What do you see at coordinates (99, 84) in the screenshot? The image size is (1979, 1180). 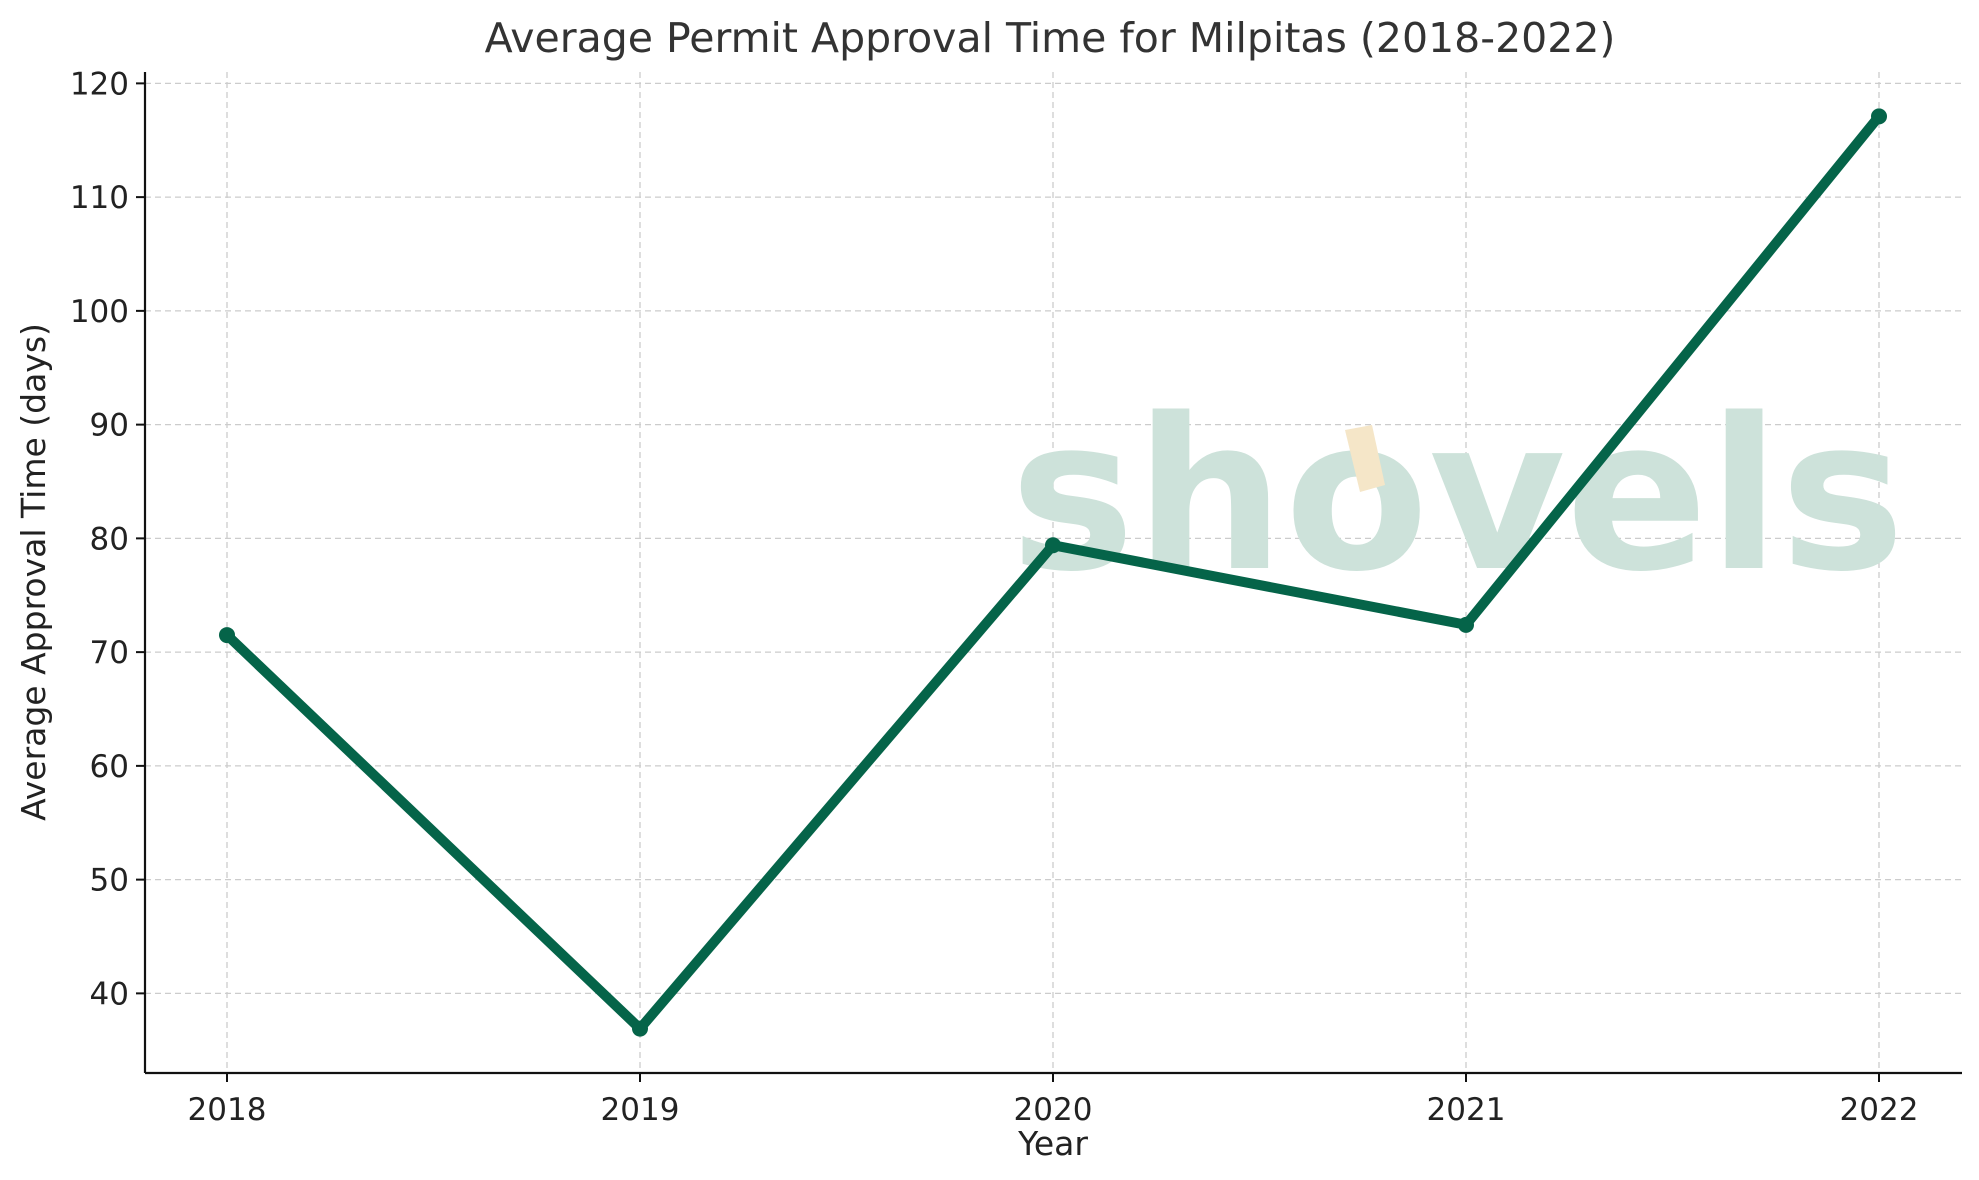 I see `y-tick-label: 120` at bounding box center [99, 84].